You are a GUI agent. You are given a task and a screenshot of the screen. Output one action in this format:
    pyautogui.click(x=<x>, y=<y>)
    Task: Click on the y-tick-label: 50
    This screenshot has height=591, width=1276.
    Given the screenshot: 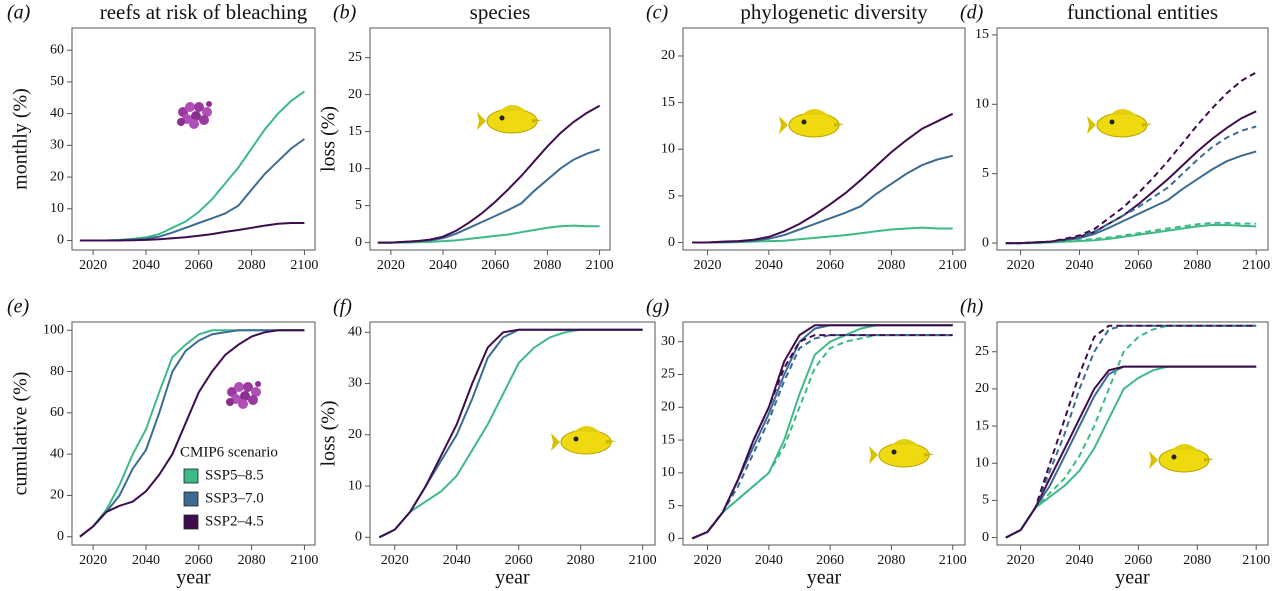 What is the action you would take?
    pyautogui.click(x=57, y=81)
    